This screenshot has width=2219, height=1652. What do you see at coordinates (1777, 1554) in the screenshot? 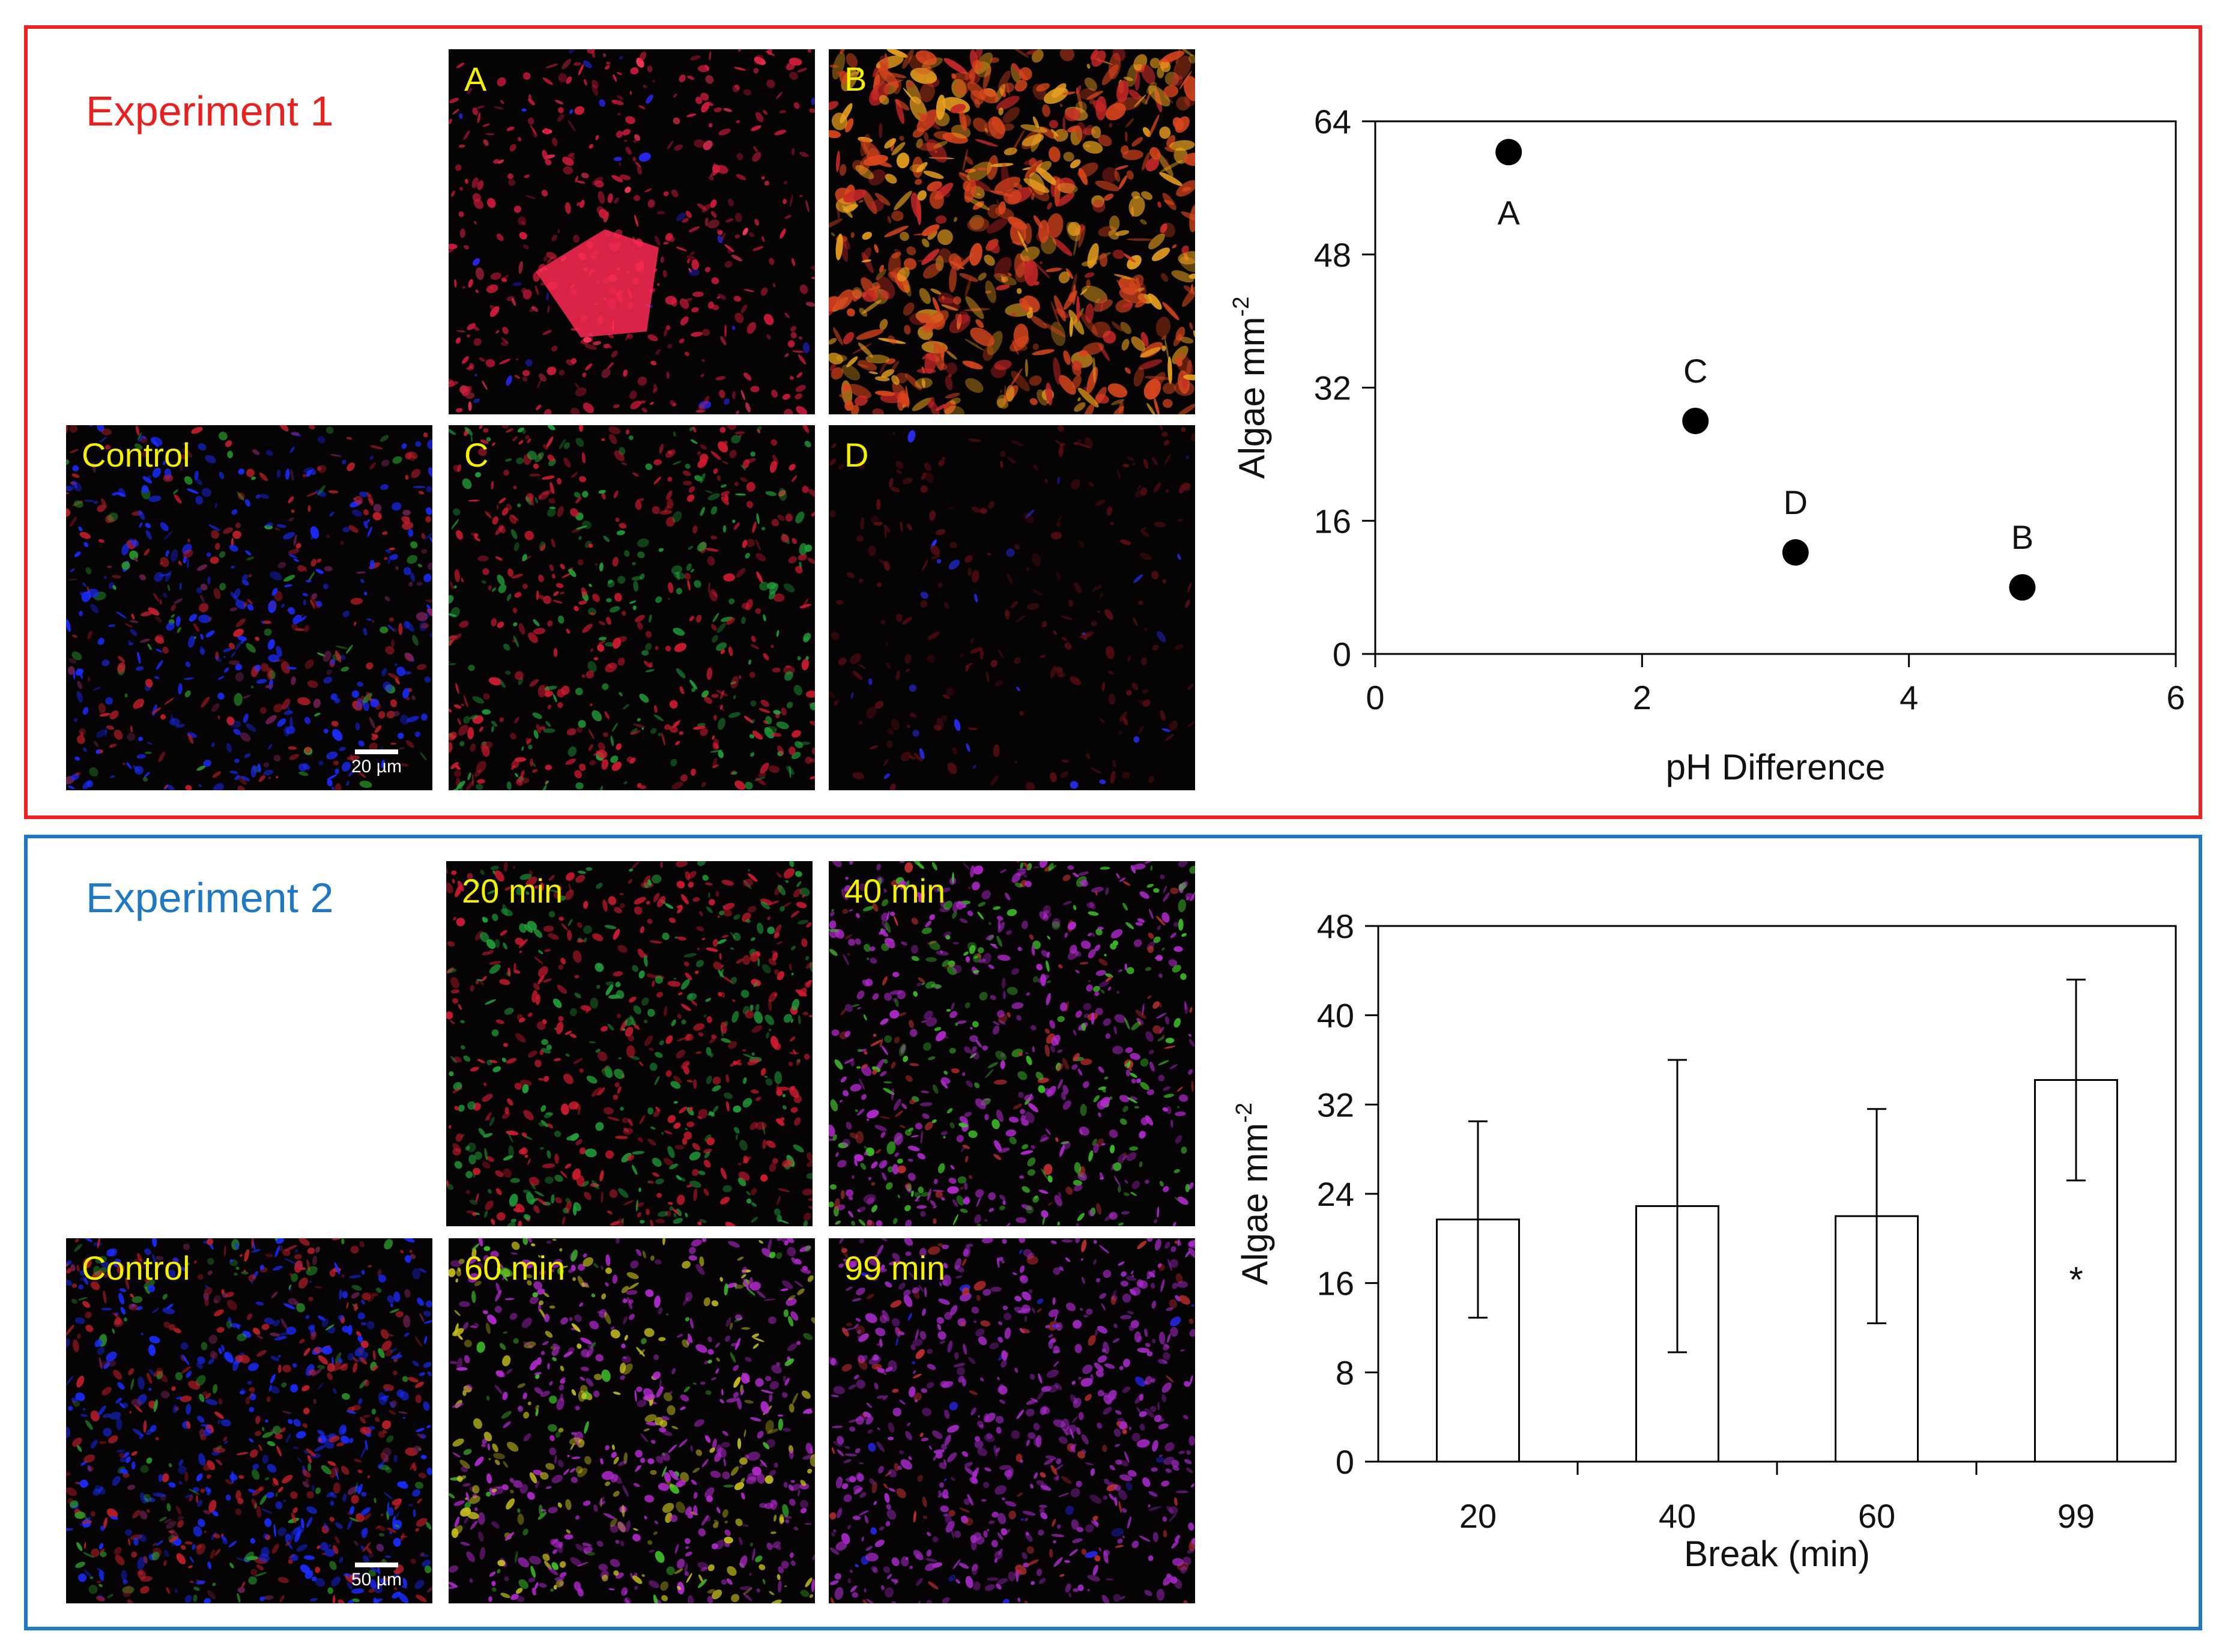
I see `x-axis-label: Break (min)` at bounding box center [1777, 1554].